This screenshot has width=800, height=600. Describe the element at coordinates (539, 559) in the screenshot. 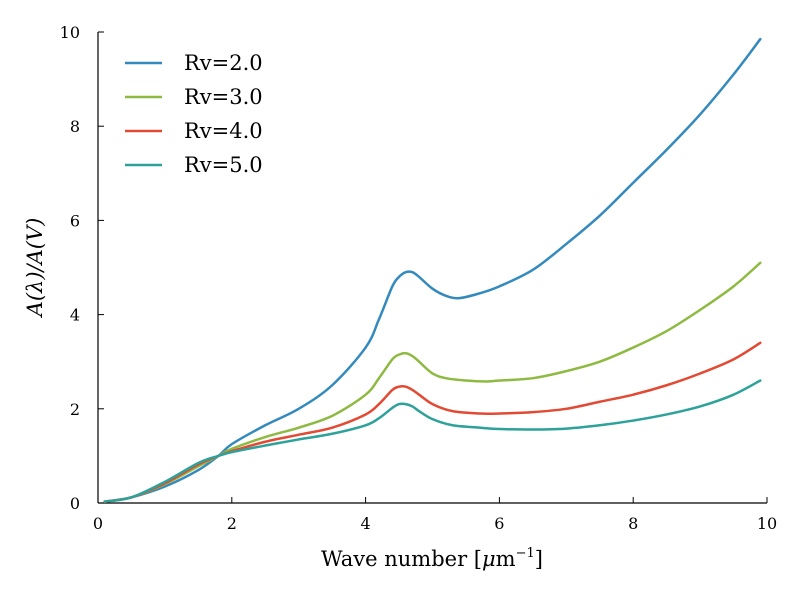

I see `x-axis-label-close: ]` at that location.